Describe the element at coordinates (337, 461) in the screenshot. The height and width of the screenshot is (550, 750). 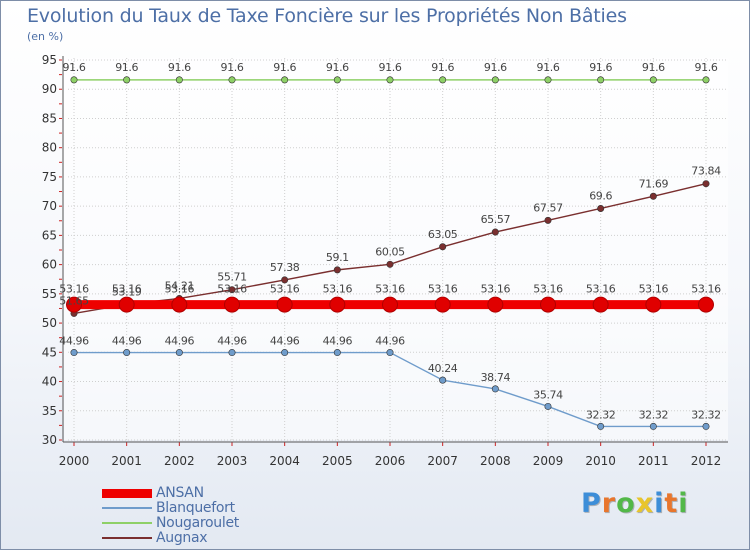
I see `x-tick-label: 2005` at that location.